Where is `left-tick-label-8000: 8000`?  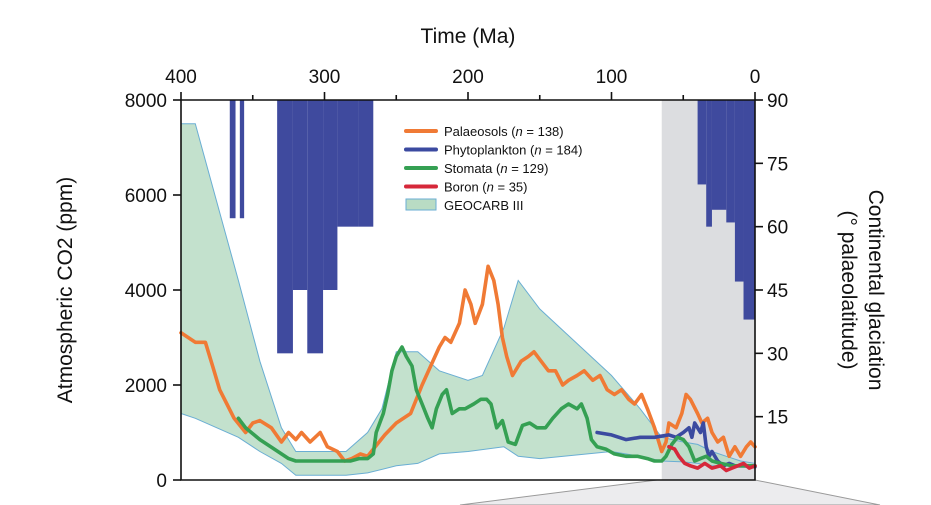 left-tick-label-8000: 8000 is located at coordinates (146, 101).